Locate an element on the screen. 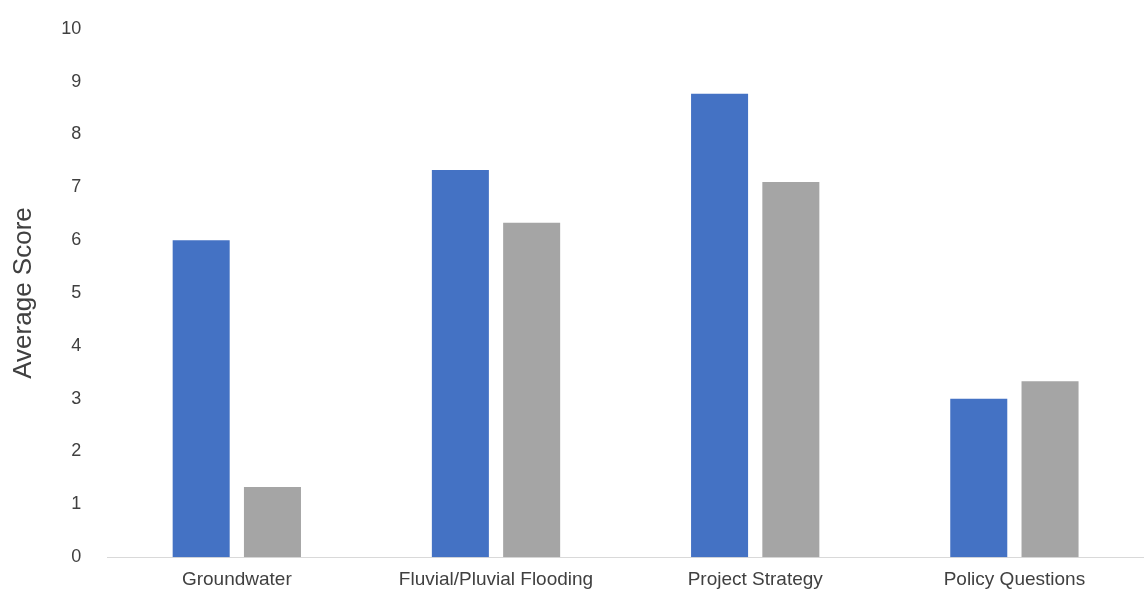 The width and height of the screenshot is (1144, 598). x-tick-label: Fluvial/Pluvial Flooding is located at coordinates (496, 578).